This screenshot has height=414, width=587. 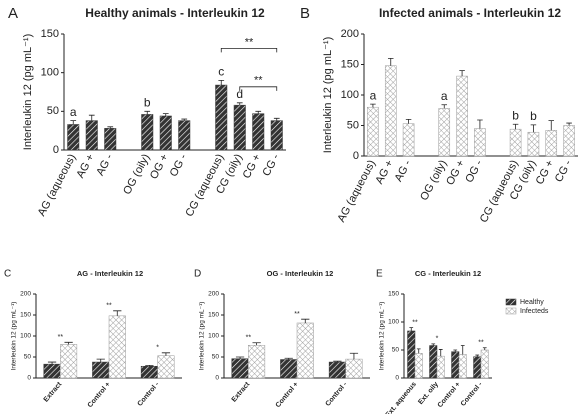 I want to click on x-tick-label: AG (aqueous), so click(x=57, y=185).